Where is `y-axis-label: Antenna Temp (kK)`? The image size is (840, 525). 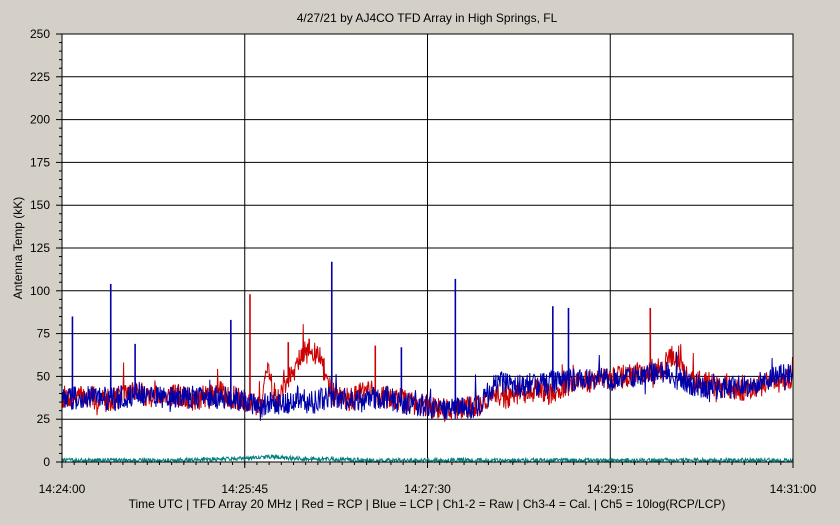 y-axis-label: Antenna Temp (kK) is located at coordinates (18, 248).